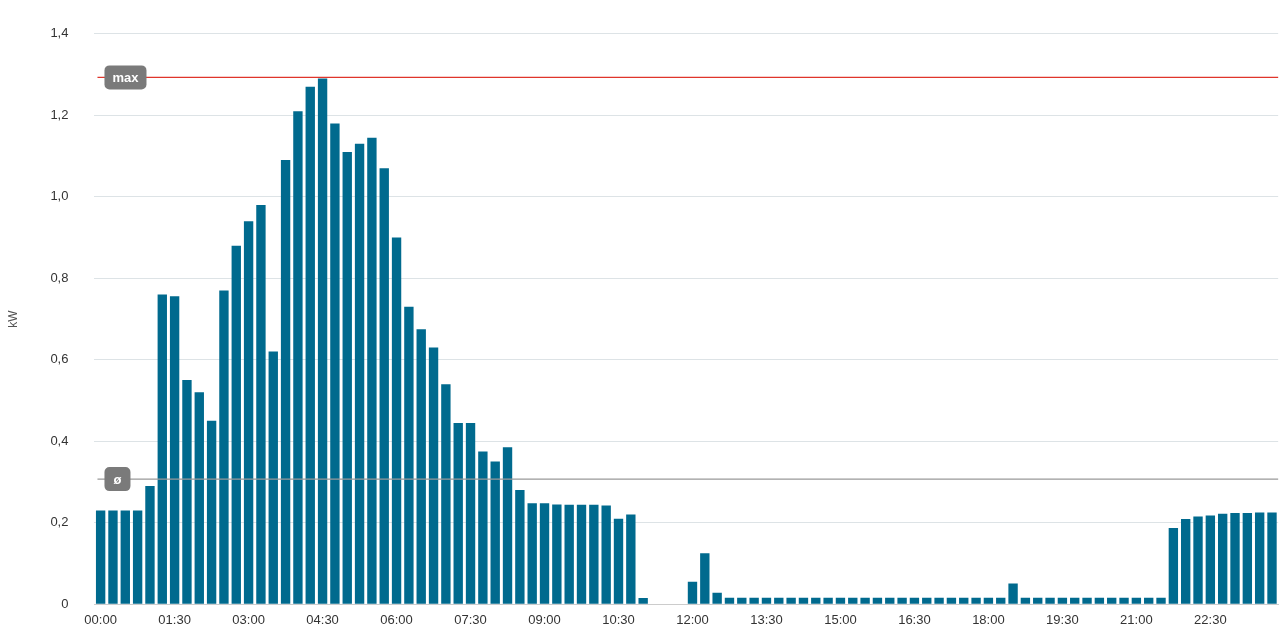 The height and width of the screenshot is (638, 1280). What do you see at coordinates (174, 619) in the screenshot?
I see `x-tick-label: 01:30` at bounding box center [174, 619].